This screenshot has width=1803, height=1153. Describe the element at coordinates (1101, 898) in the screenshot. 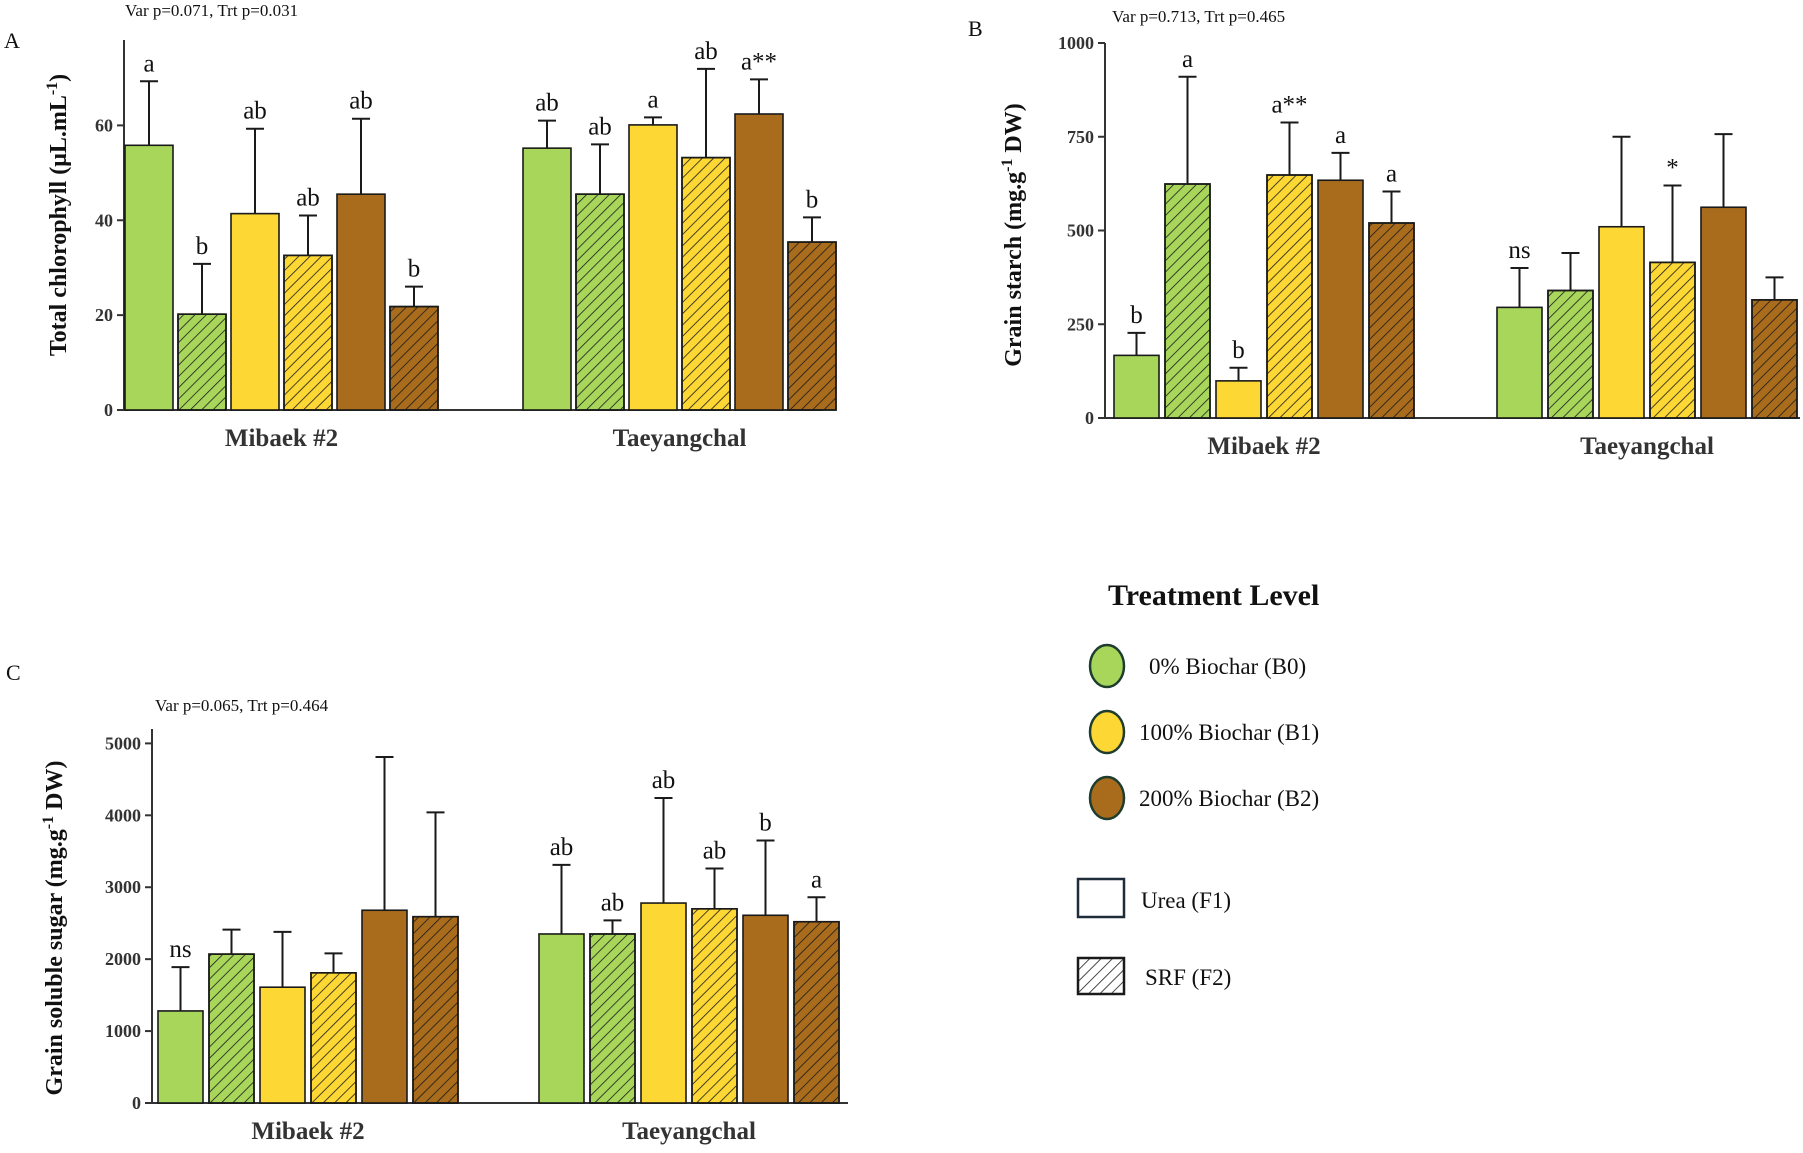

I see `legend-swatch-f1` at that location.